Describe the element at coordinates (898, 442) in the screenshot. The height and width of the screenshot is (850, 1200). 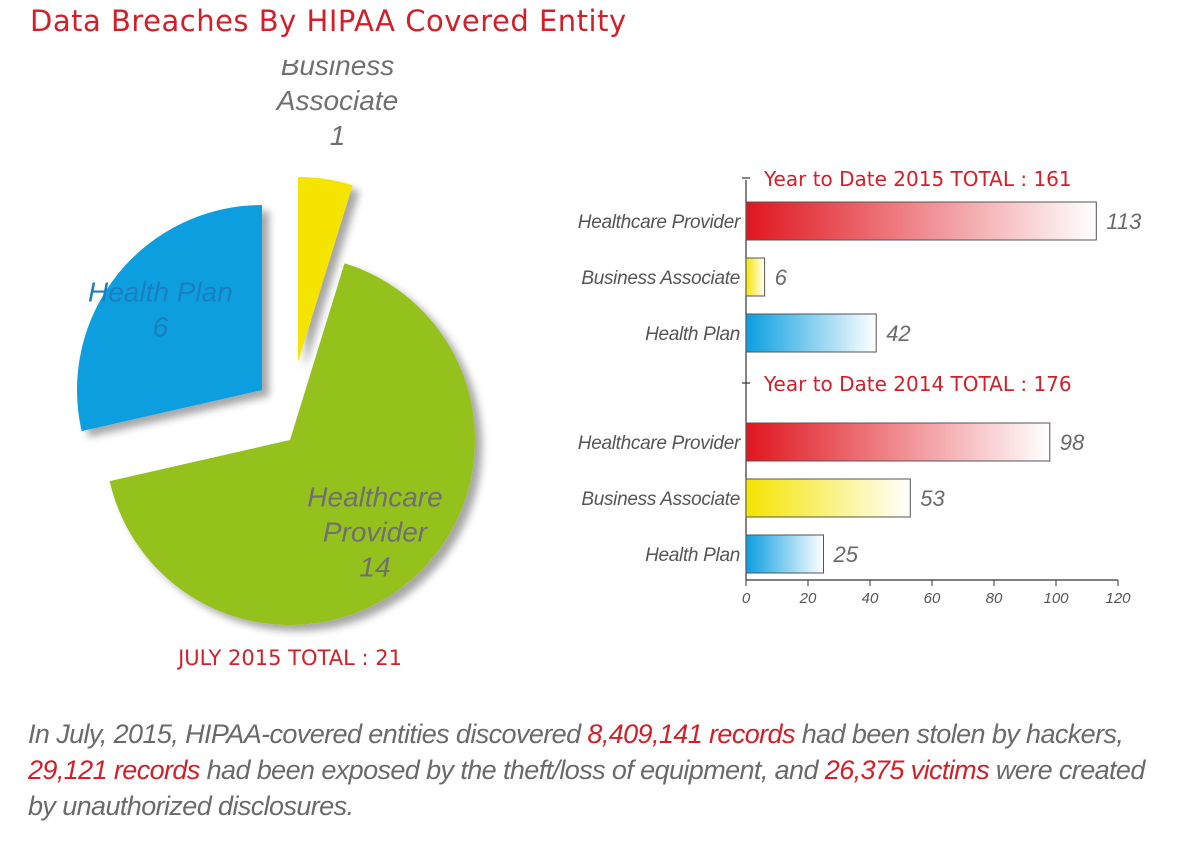
I see `bar-1-healthcare-provider` at that location.